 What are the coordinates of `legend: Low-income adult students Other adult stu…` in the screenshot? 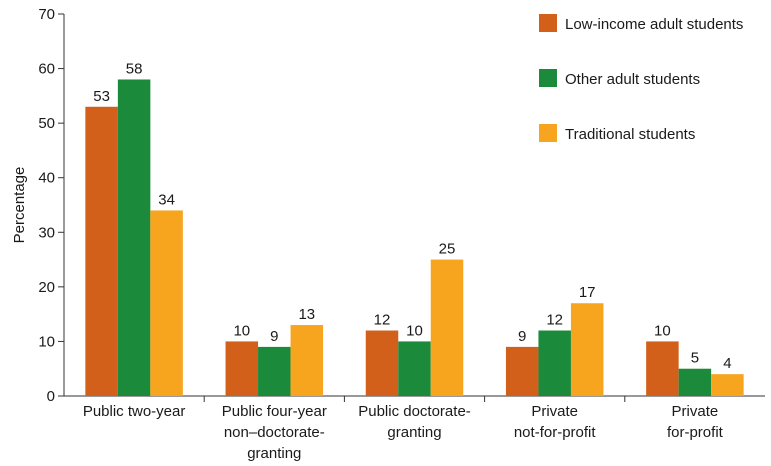 It's located at (641, 78).